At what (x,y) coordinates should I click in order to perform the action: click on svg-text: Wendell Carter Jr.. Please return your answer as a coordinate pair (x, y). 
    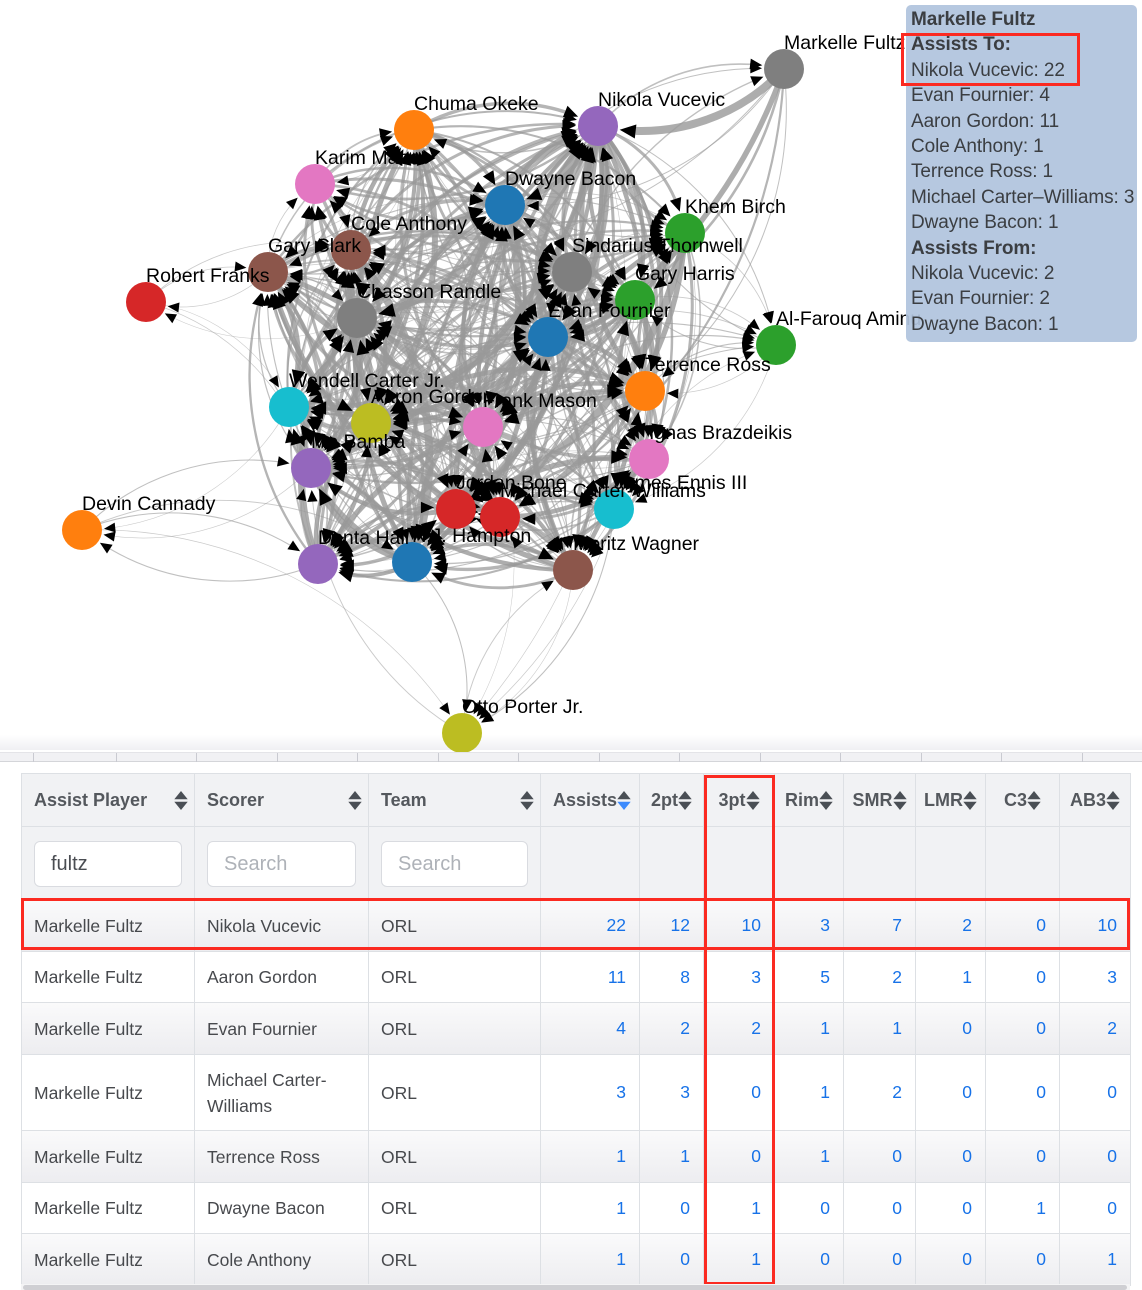
    Looking at the image, I should click on (367, 381).